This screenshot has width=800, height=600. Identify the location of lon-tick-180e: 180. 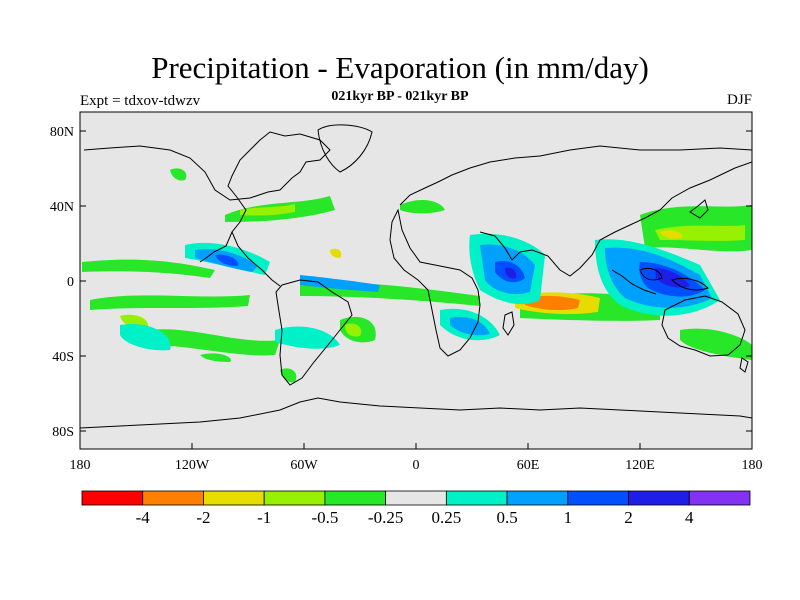
(752, 465).